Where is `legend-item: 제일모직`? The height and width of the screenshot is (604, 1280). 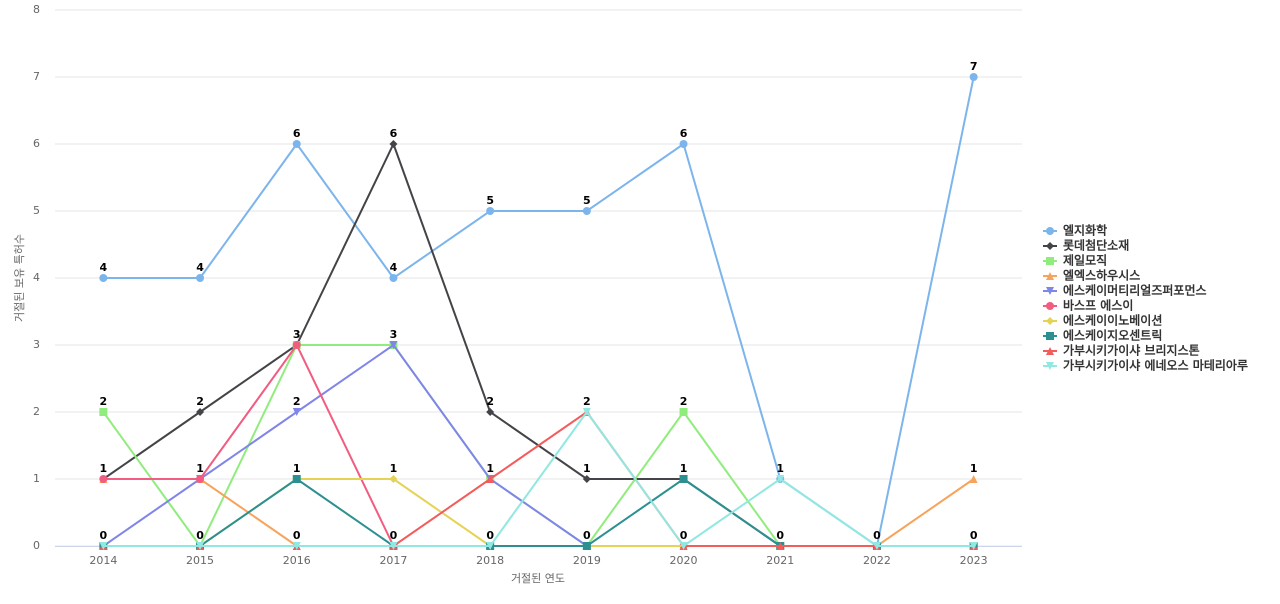 legend-item: 제일모직 is located at coordinates (1075, 260).